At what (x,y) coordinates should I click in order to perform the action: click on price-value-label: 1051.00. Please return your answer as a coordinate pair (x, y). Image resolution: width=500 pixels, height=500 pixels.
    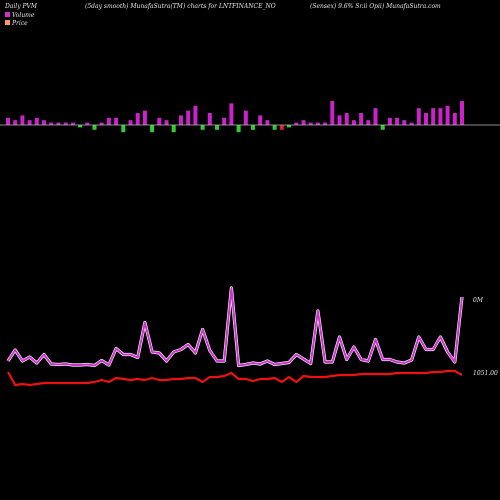
    Looking at the image, I should click on (485, 373).